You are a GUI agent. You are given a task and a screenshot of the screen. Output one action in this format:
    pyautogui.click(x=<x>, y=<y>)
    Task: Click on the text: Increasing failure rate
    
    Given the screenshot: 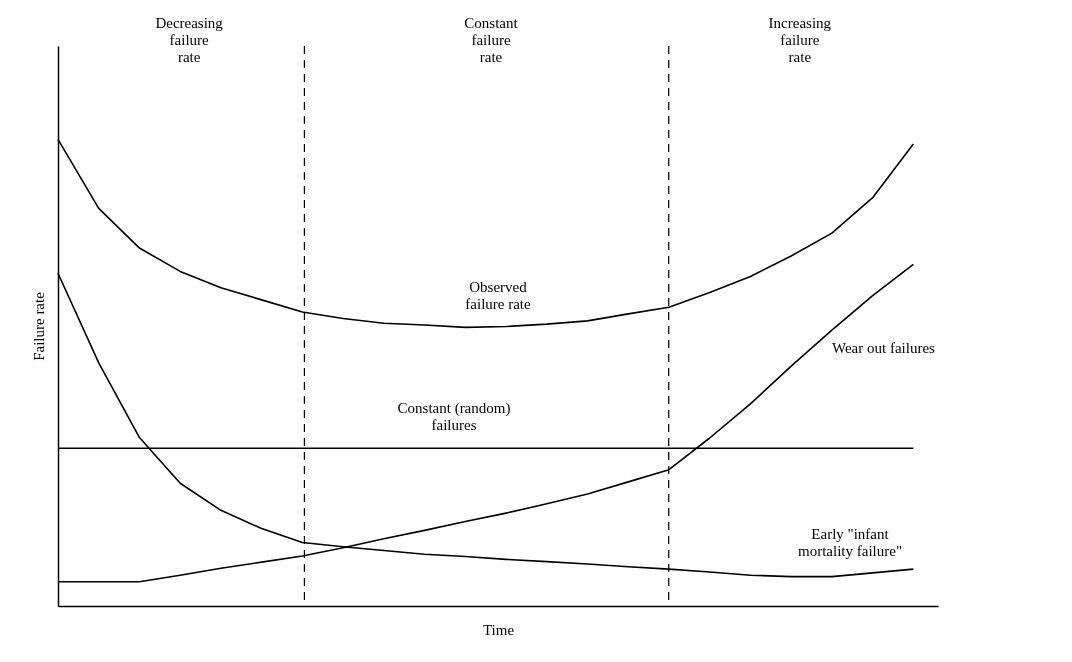 What is the action you would take?
    pyautogui.click(x=800, y=40)
    